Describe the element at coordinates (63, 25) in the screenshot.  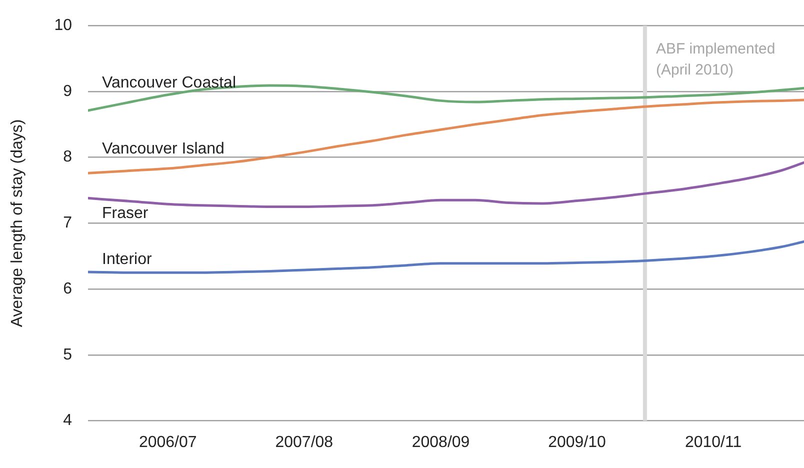
I see `y-tick-label: 10` at that location.